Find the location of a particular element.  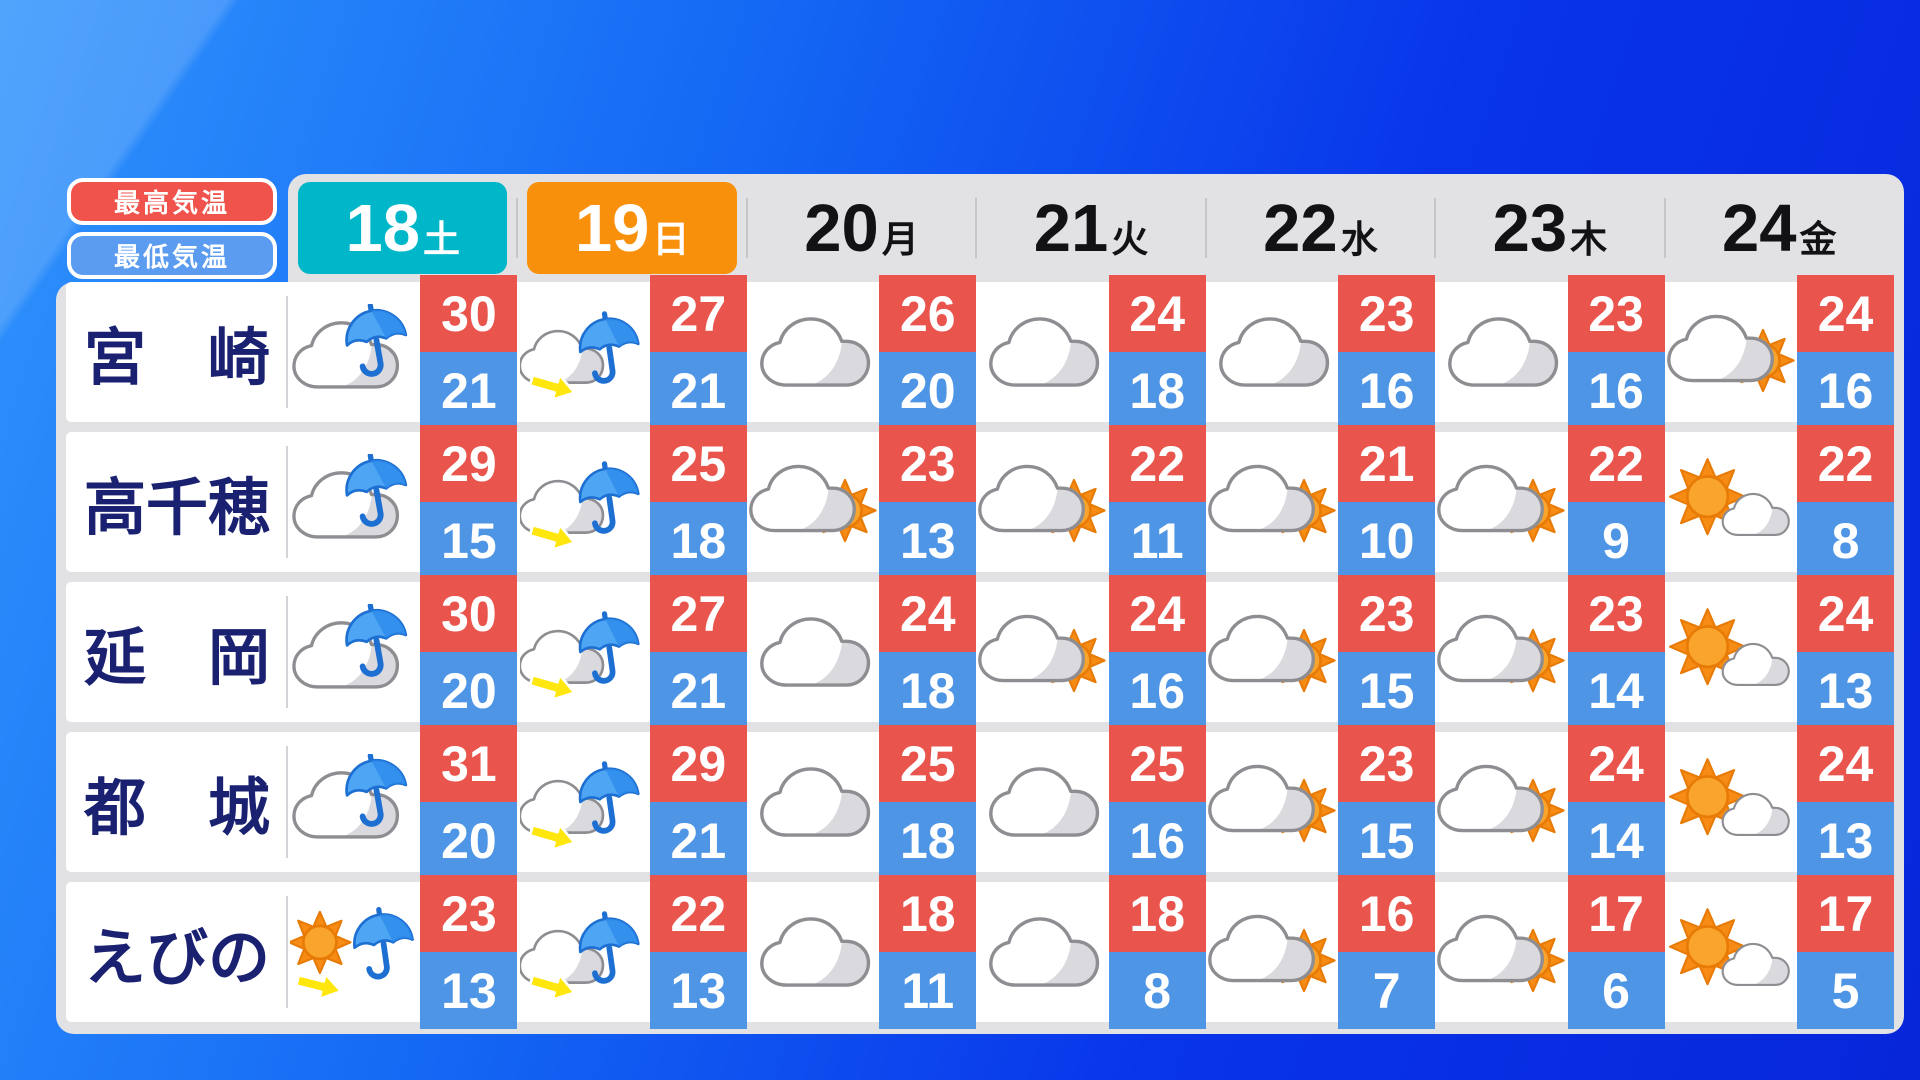

day-cell: 22 13 is located at coordinates (632, 952).